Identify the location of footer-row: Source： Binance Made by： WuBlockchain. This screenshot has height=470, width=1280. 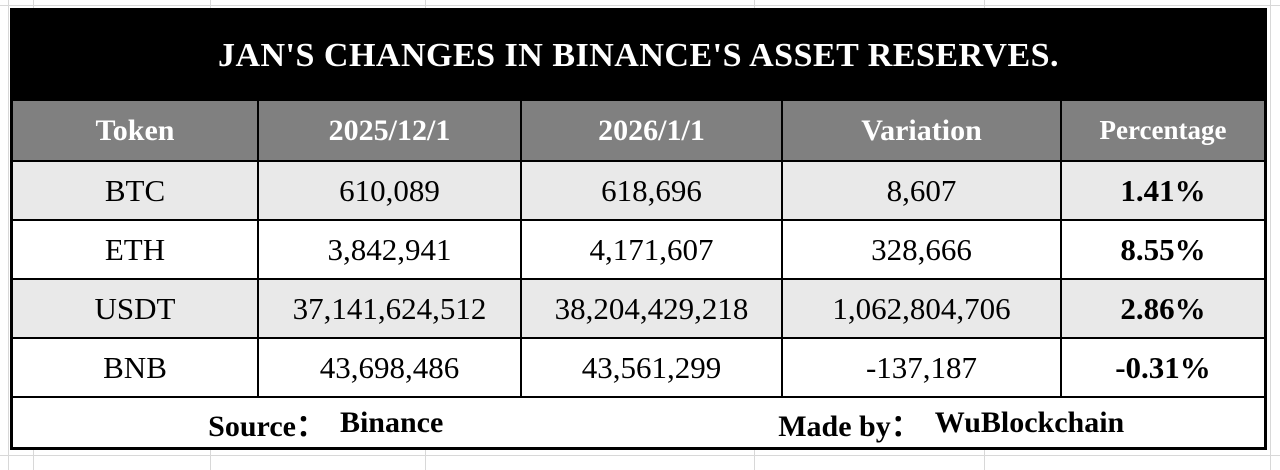
(638, 421).